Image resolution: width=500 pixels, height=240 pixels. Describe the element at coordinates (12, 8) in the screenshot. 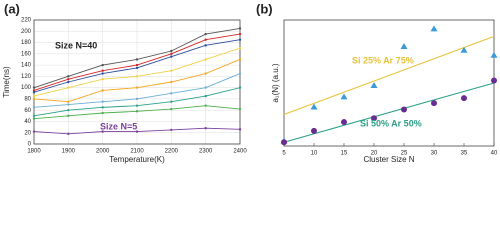

I see `panel-label: (a)` at that location.